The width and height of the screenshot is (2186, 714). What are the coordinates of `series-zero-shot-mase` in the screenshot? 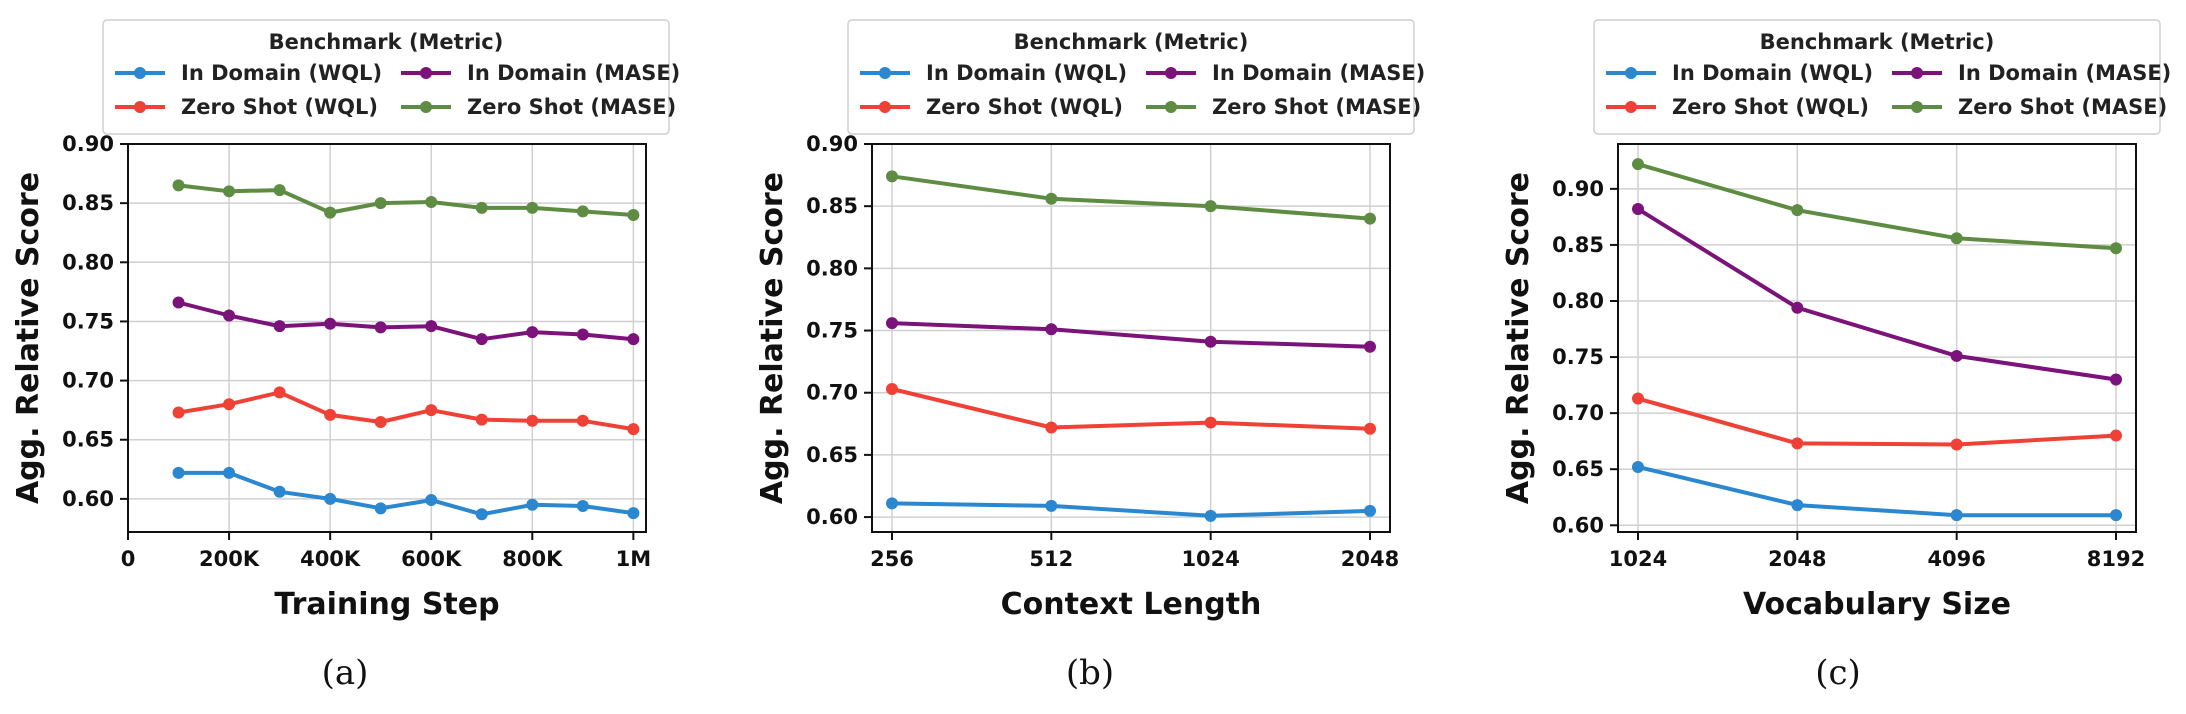 It's located at (1131, 197).